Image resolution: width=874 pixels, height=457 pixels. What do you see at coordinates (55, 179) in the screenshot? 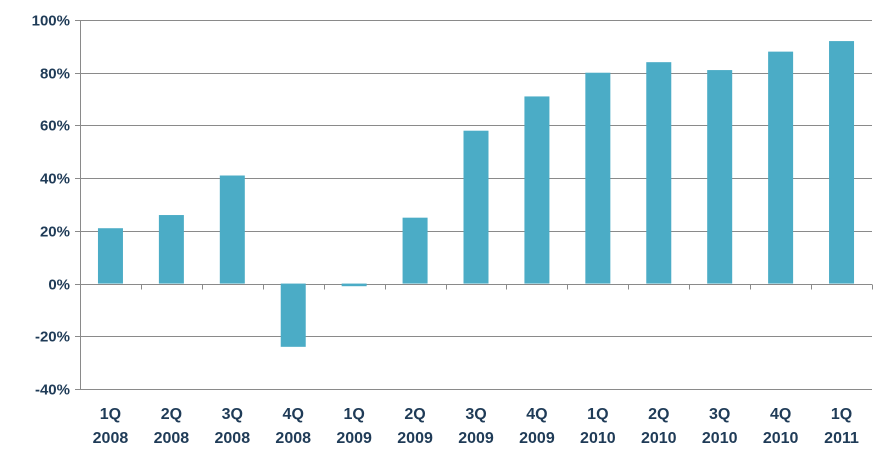
I see `y-tick-label: 40%` at bounding box center [55, 179].